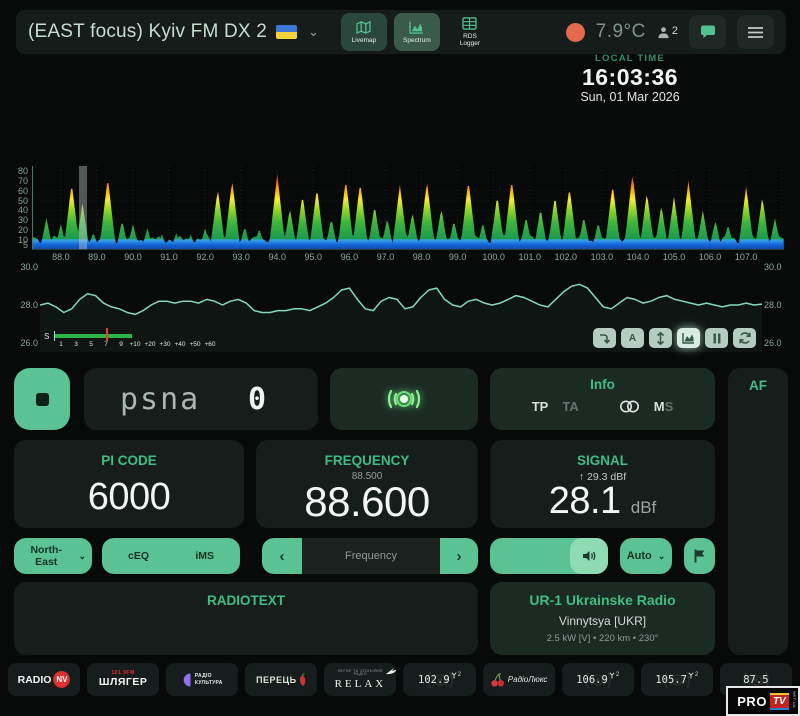 The height and width of the screenshot is (716, 800). What do you see at coordinates (187, 679) in the screenshot?
I see `kultura-logo-icon` at bounding box center [187, 679].